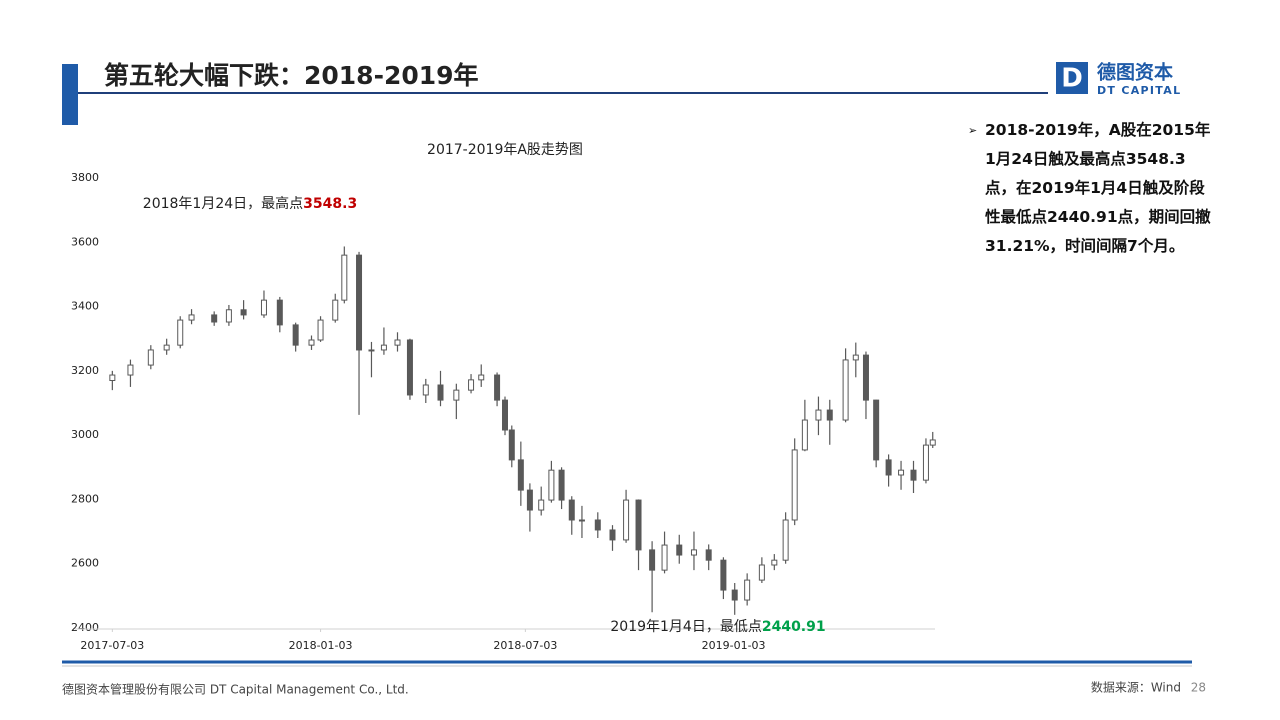  What do you see at coordinates (1136, 687) in the screenshot?
I see `footer-source: 数据来源：Wind` at bounding box center [1136, 687].